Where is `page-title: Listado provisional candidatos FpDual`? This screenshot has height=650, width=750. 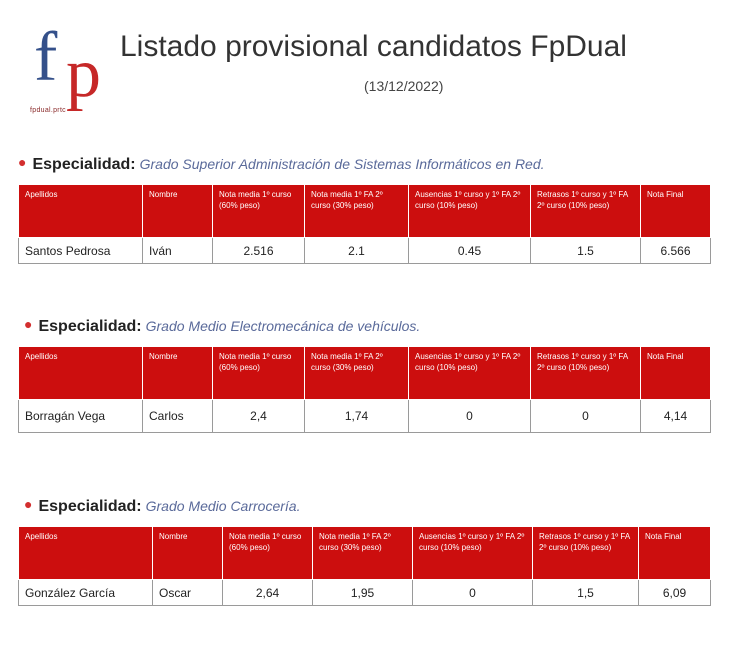
page-title: Listado provisional candidatos FpDual is located at coordinates (373, 46).